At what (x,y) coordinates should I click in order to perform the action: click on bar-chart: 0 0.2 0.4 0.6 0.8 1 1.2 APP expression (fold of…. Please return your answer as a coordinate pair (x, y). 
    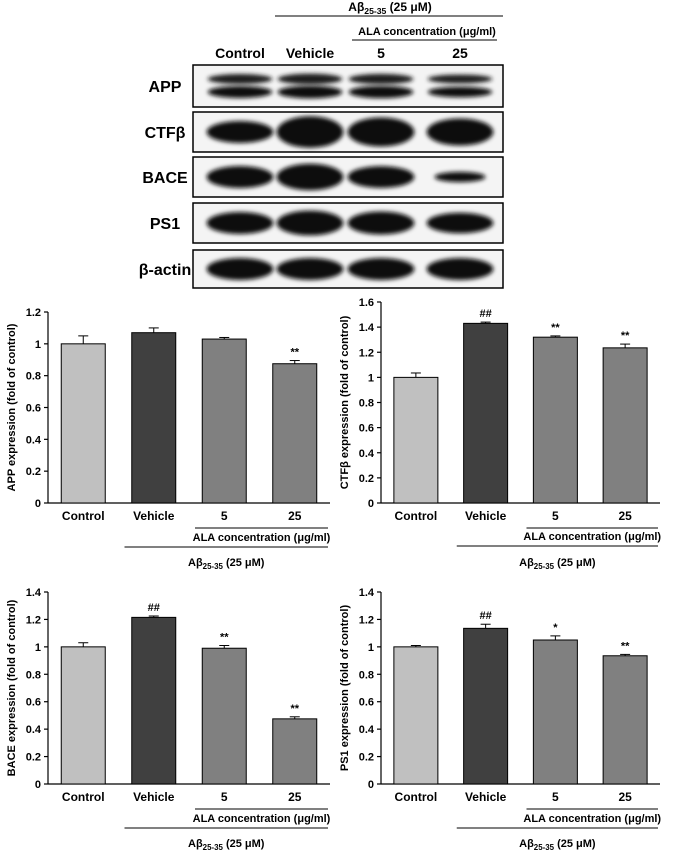
    Looking at the image, I should click on (168, 439).